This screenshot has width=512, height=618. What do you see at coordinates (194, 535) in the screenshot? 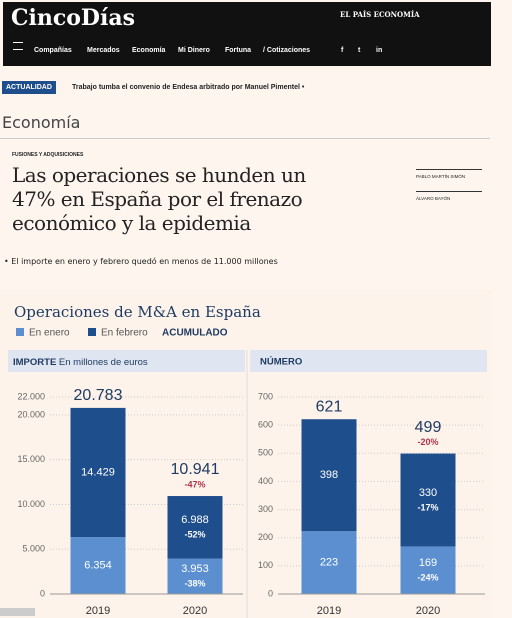
I see `change-label: -52%` at bounding box center [194, 535].